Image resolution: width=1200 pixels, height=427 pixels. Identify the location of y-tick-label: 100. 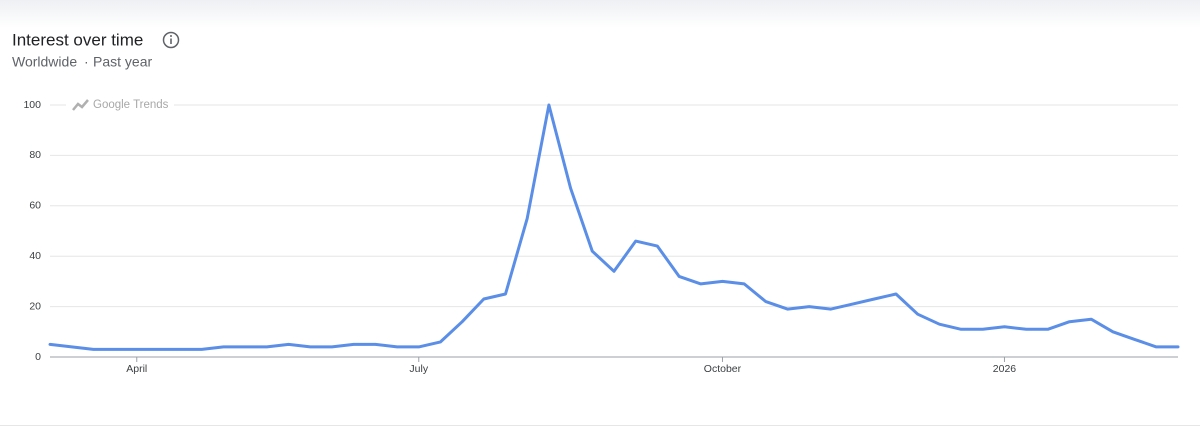
(32, 105).